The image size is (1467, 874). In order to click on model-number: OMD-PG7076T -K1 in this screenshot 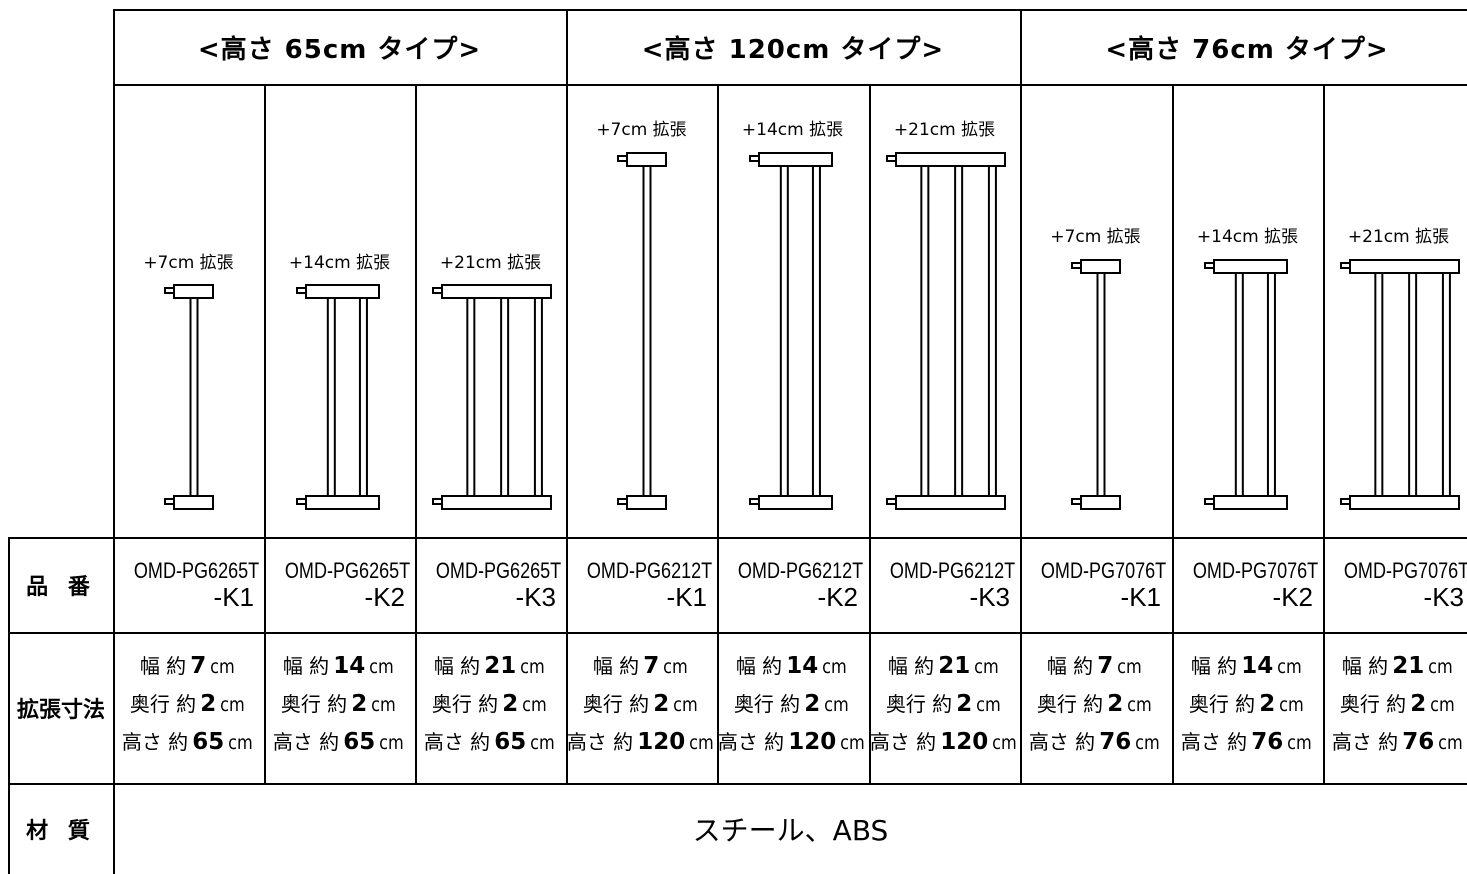, I will do `click(1095, 585)`.